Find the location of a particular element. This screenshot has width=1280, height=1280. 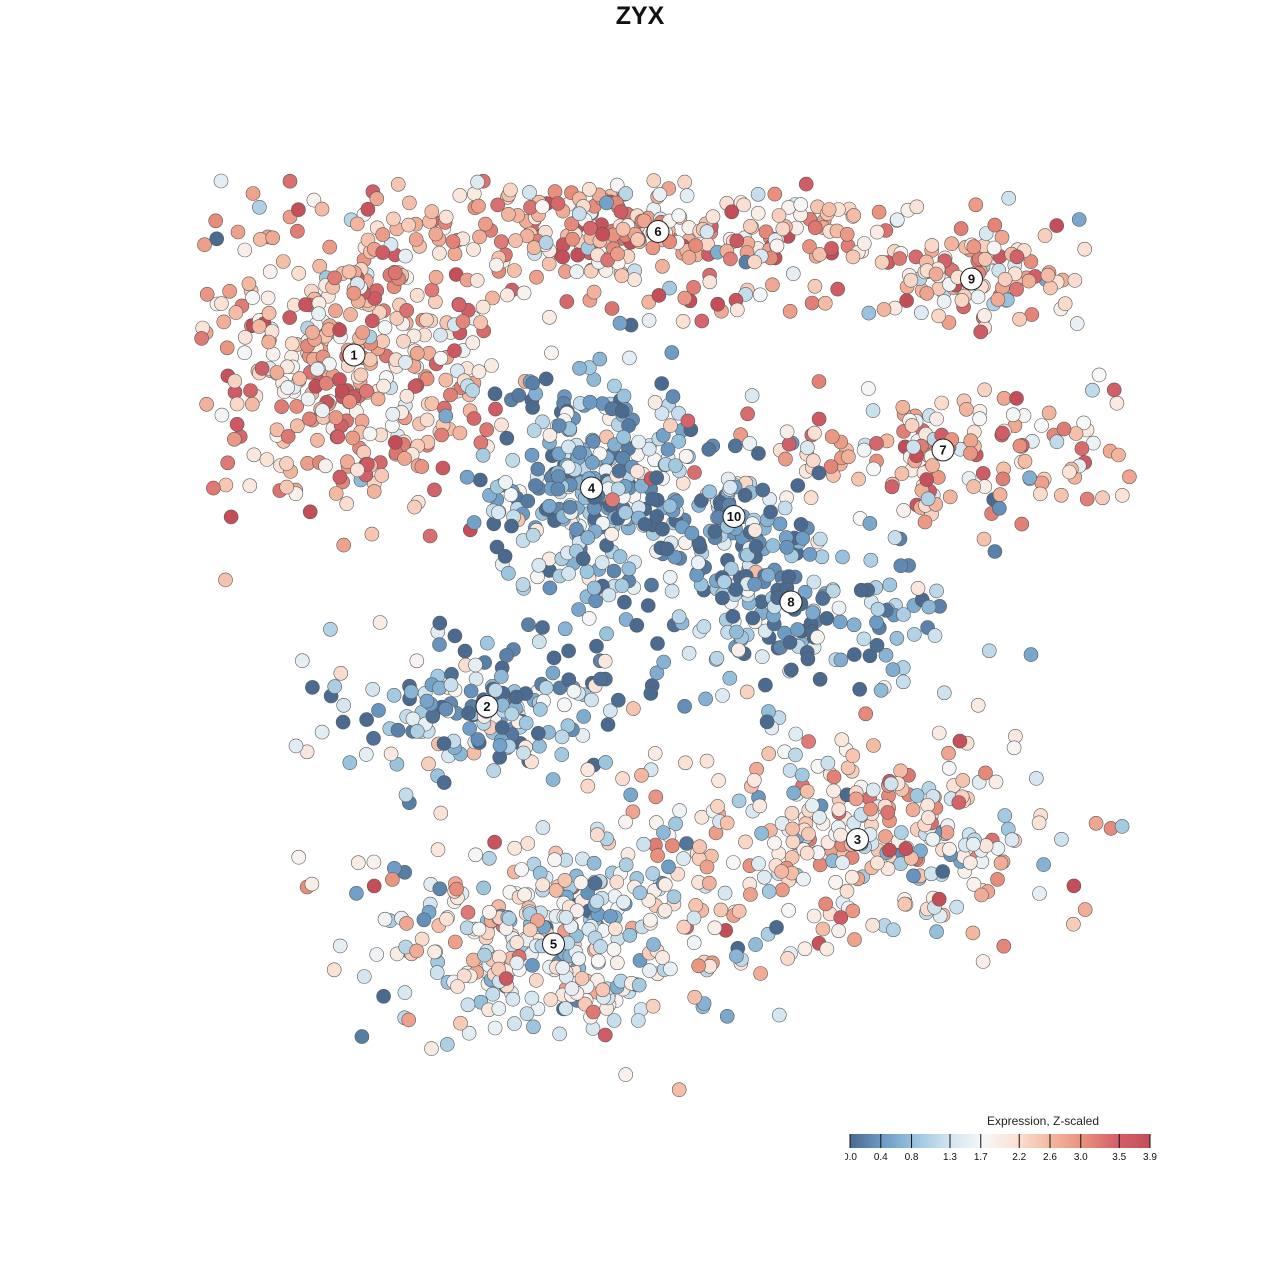

legend-tick-label: 0.0 is located at coordinates (851, 1157).